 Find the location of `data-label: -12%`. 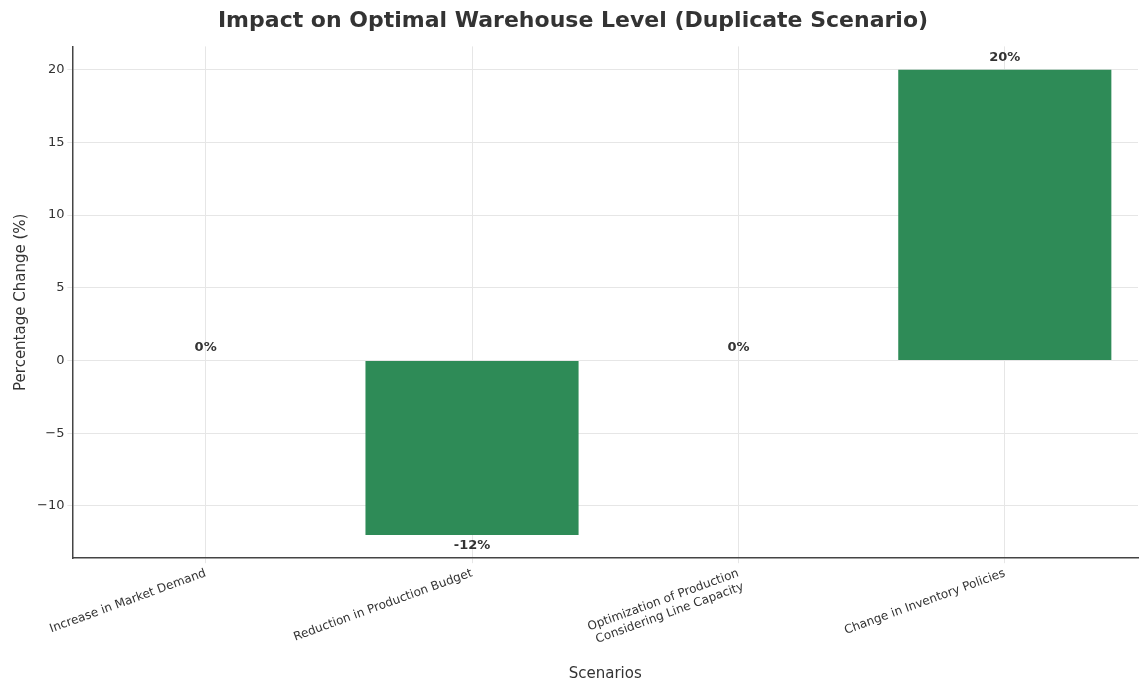

data-label: -12% is located at coordinates (472, 544).